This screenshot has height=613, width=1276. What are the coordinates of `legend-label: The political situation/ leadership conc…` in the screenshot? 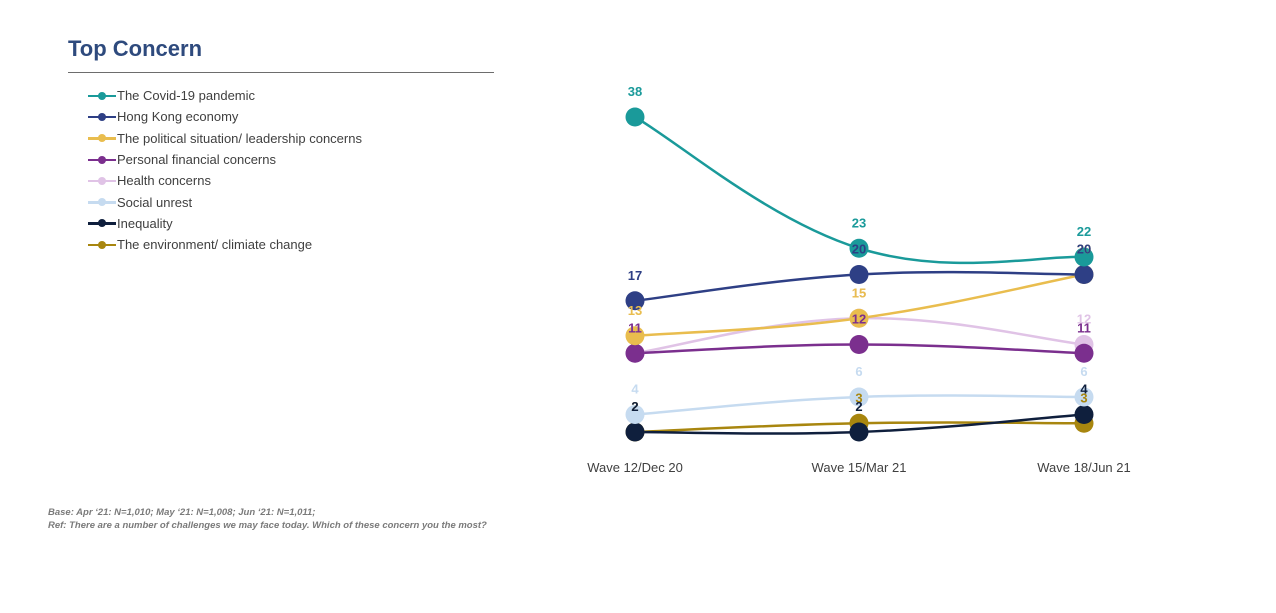 It's located at (239, 138).